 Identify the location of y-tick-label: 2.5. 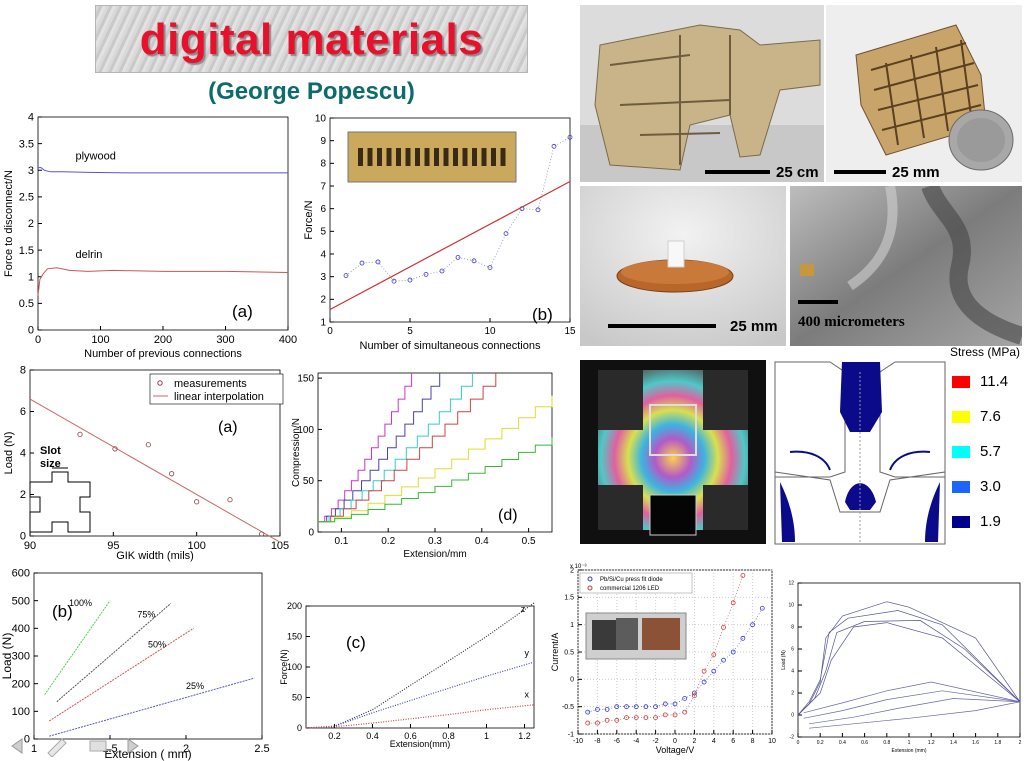
(26, 198).